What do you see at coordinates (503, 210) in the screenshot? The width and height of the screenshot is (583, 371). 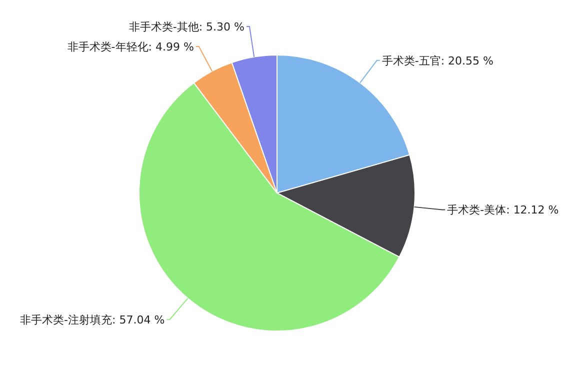 I see `slice-label: 手术类-美体: 12.12 %` at bounding box center [503, 210].